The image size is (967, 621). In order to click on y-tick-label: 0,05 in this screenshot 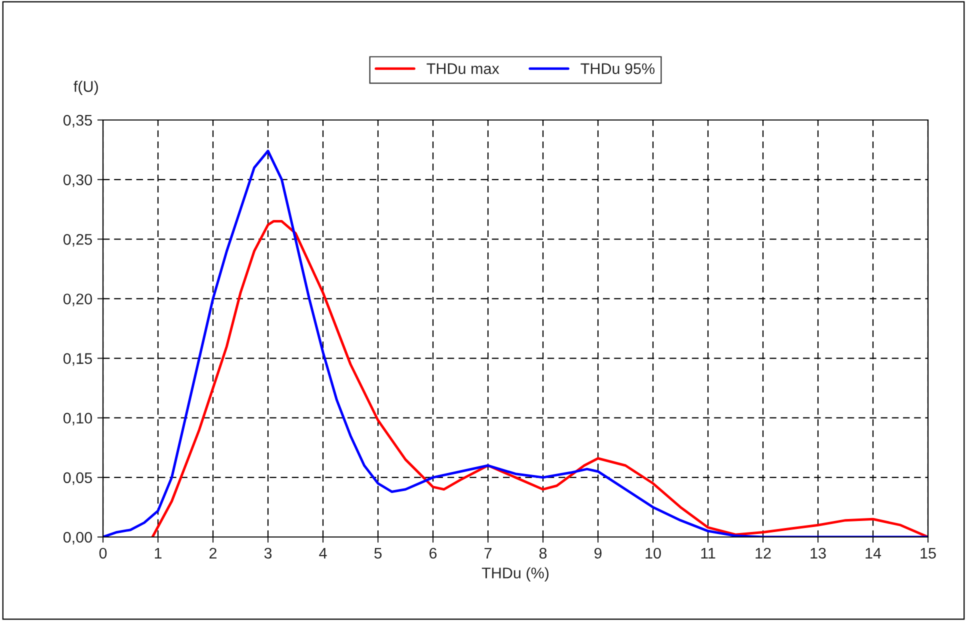, I will do `click(77, 478)`.